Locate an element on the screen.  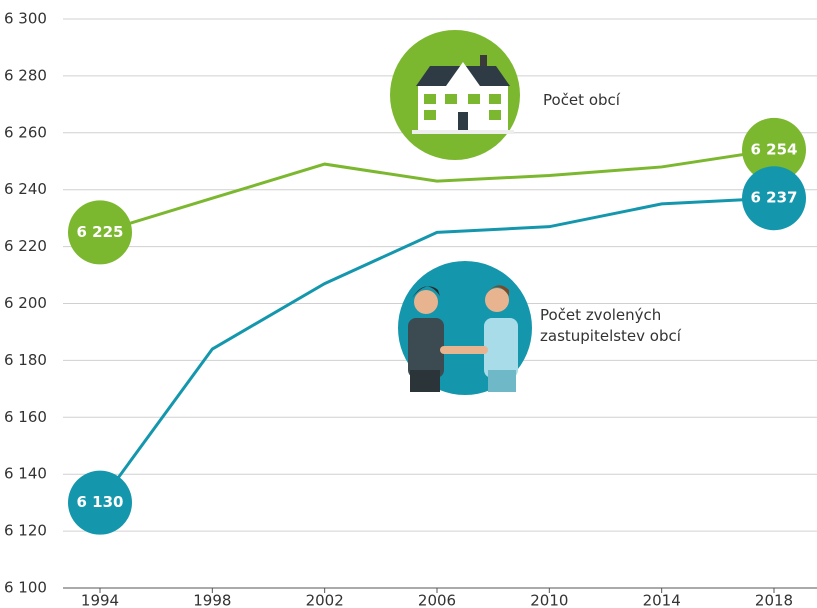
house-icon is located at coordinates (455, 95).